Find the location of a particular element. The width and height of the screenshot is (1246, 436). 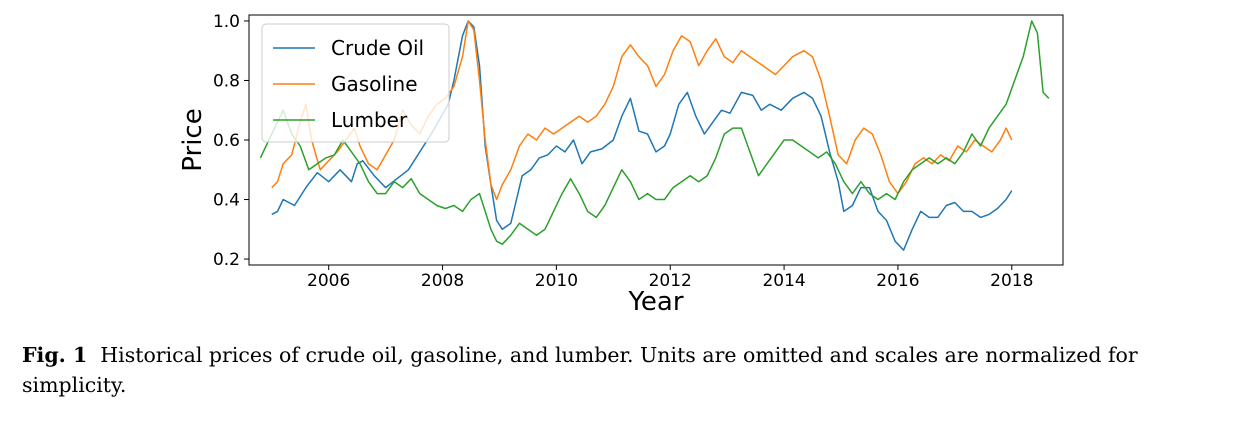

legend-label: Gasoline is located at coordinates (374, 84).